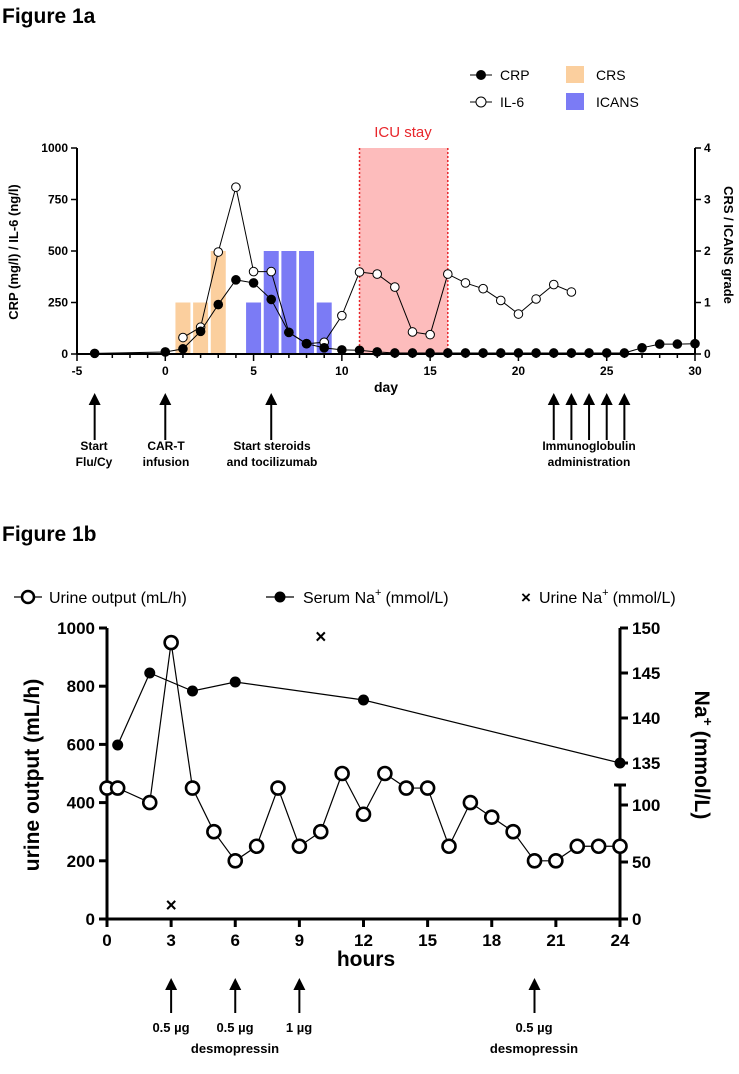  What do you see at coordinates (554, 88) in the screenshot?
I see `fig1a-legend: CRP IL-6 CRS ICANS` at bounding box center [554, 88].